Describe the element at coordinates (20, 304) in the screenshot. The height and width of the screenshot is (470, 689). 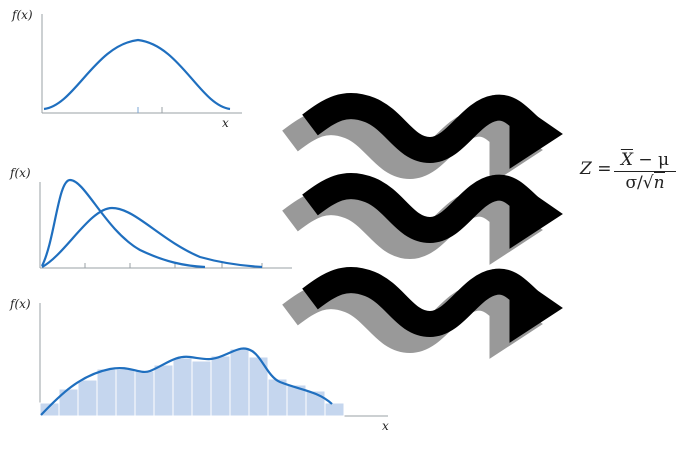
I see `panel3-y-axis-label: f(x)` at that location.